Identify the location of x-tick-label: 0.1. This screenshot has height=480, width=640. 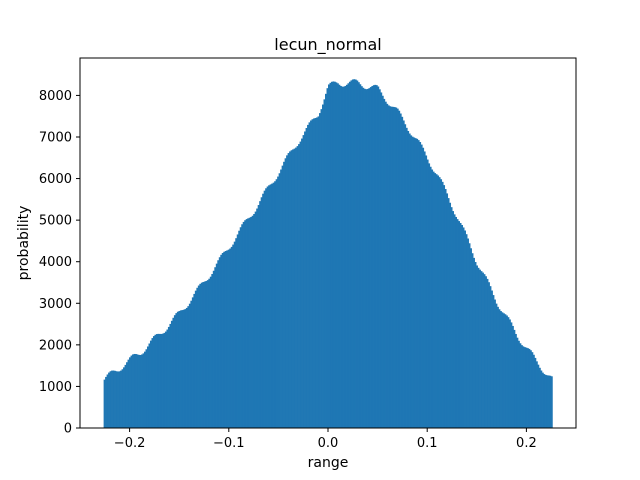
(427, 443).